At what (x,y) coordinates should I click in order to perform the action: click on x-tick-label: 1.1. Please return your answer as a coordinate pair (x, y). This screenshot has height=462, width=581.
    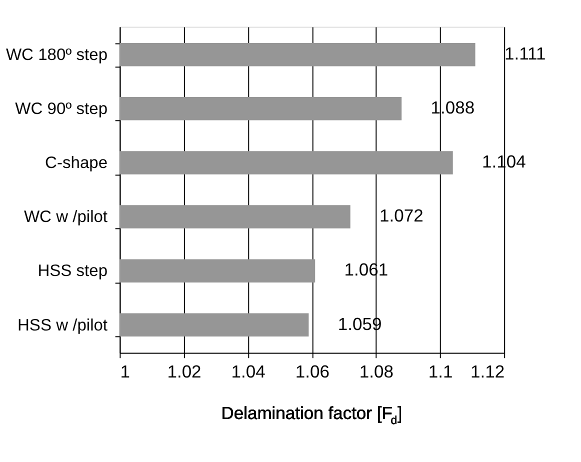
    Looking at the image, I should click on (440, 372).